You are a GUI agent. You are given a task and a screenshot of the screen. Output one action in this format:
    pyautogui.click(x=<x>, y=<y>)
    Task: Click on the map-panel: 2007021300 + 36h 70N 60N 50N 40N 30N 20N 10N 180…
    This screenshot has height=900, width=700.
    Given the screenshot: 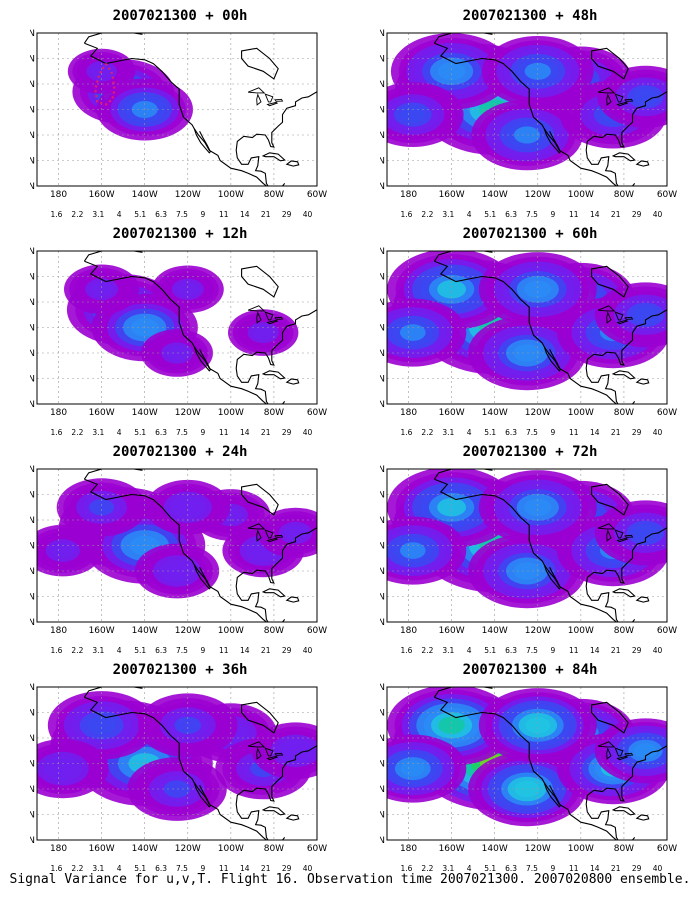 What is the action you would take?
    pyautogui.click(x=195, y=769)
    